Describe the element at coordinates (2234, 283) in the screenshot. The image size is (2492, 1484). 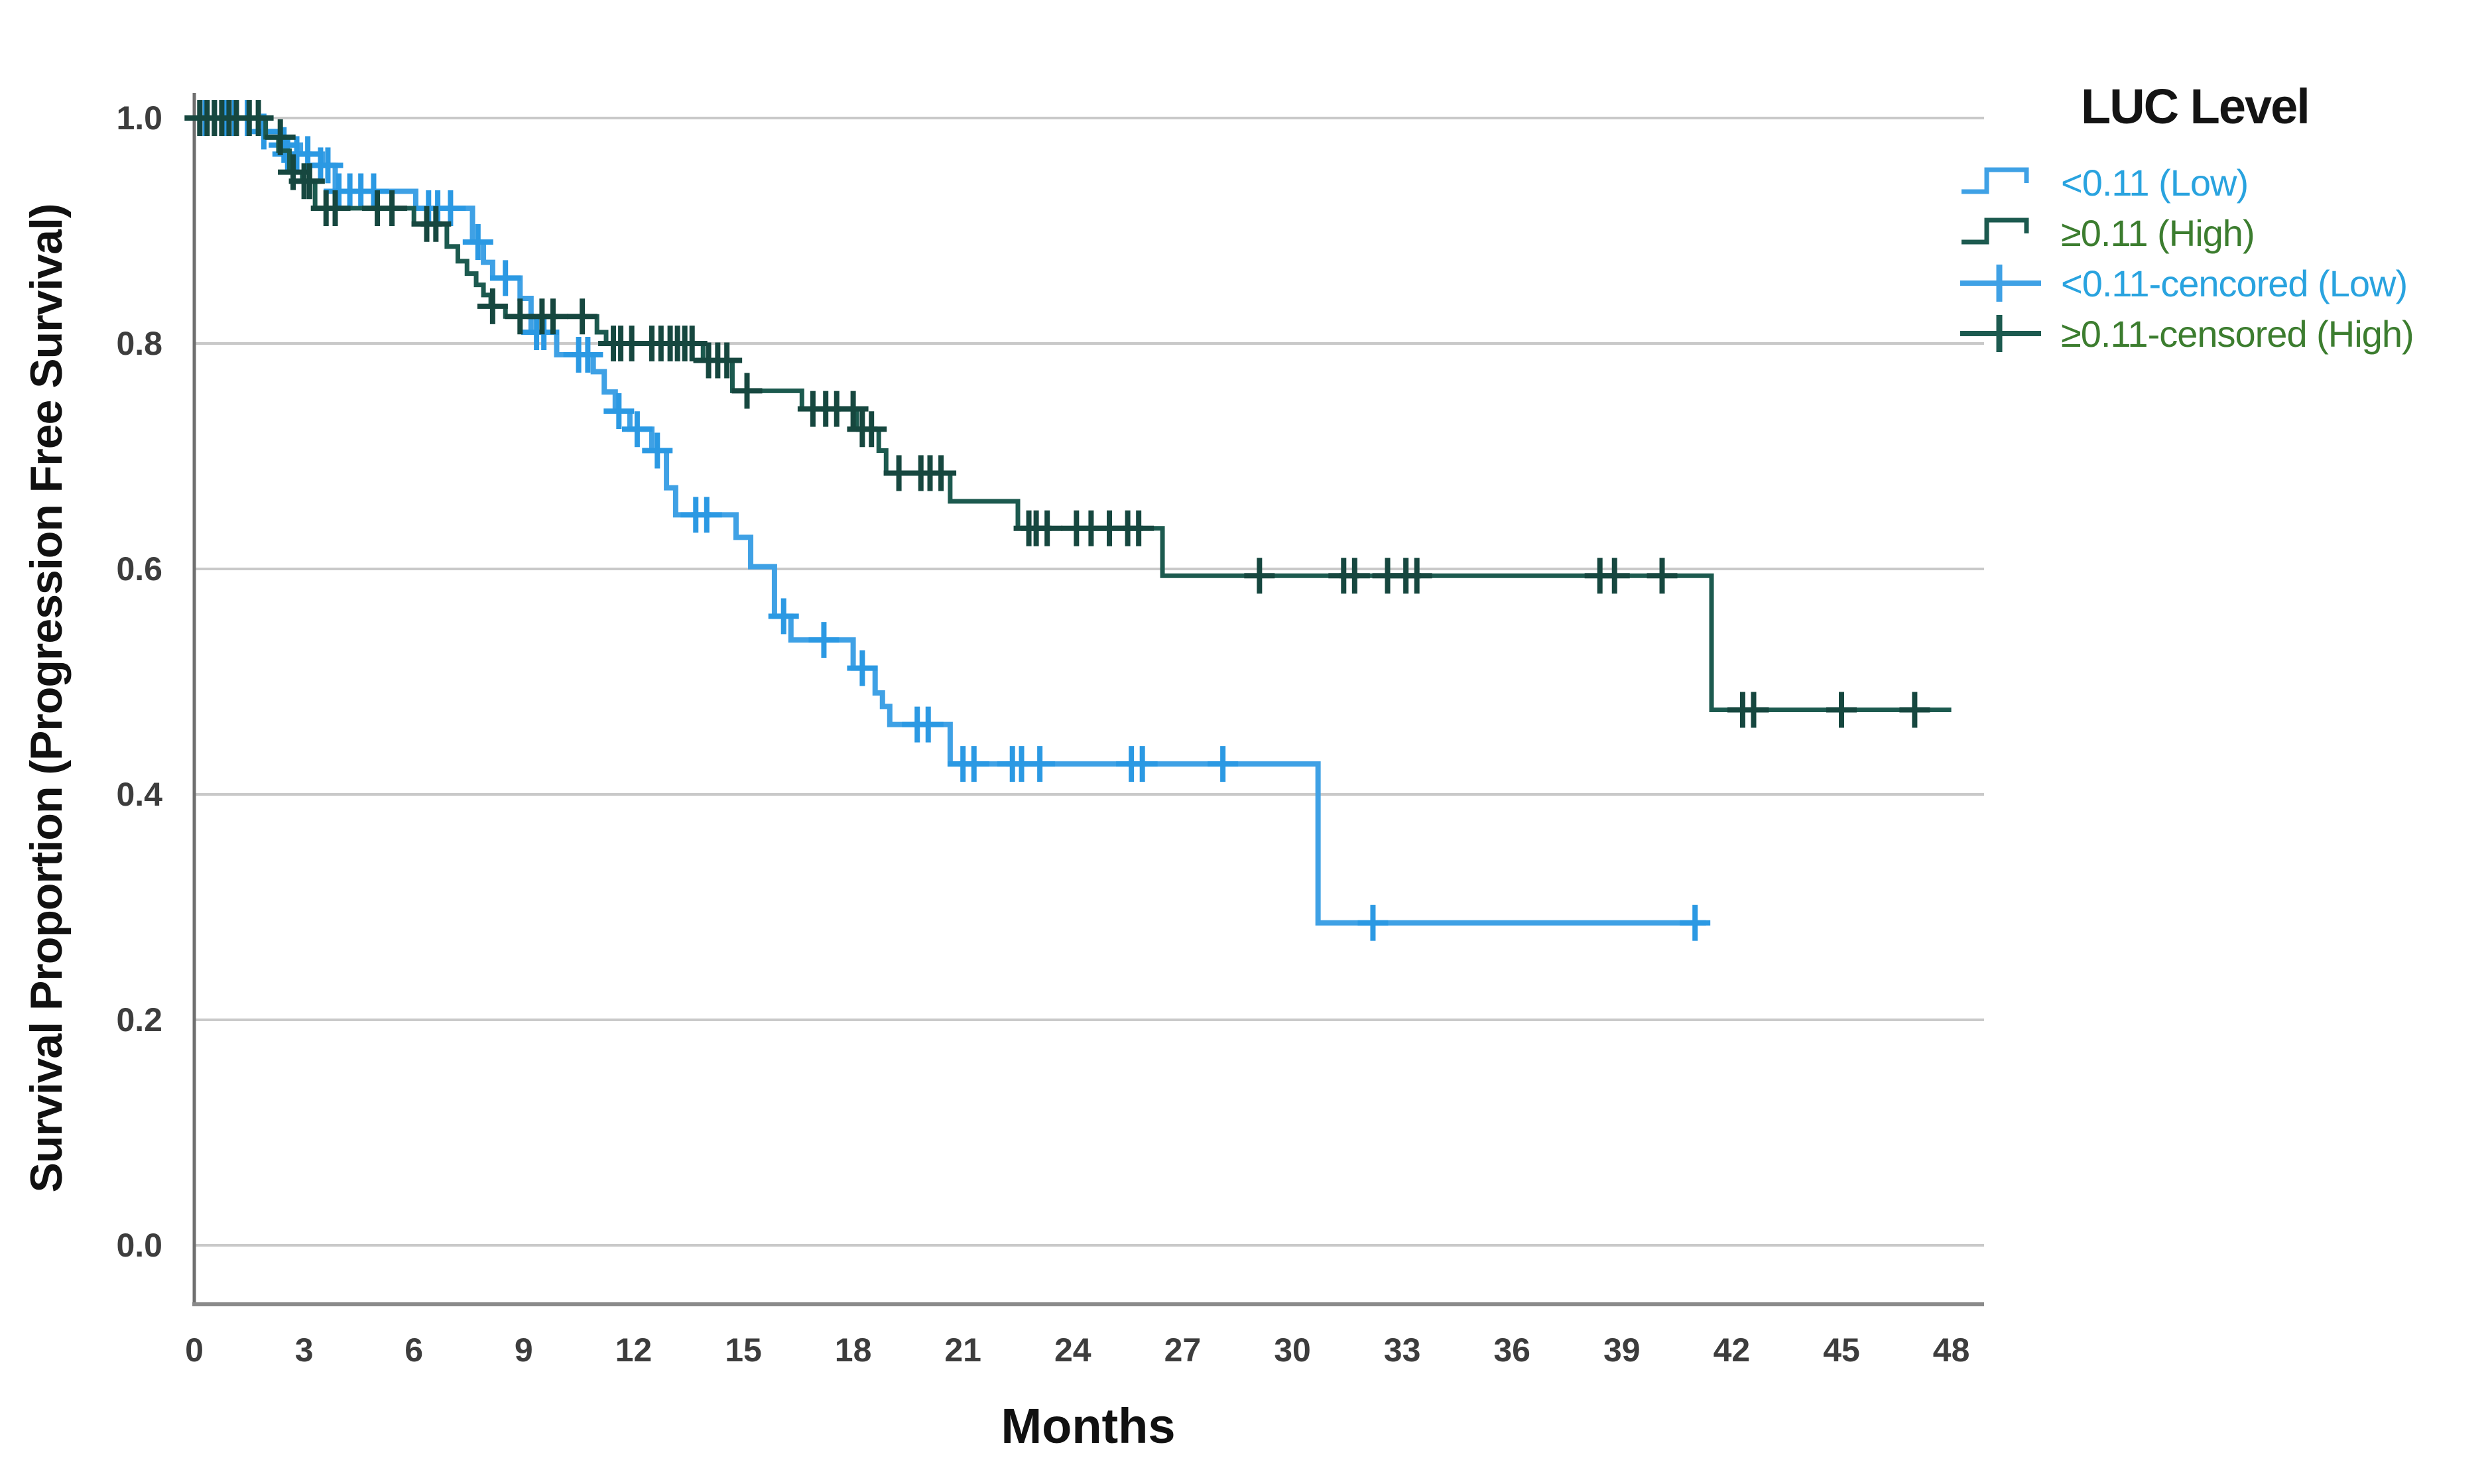
I see `legend-label-low-censored: <0.11-cencored (Low)` at that location.